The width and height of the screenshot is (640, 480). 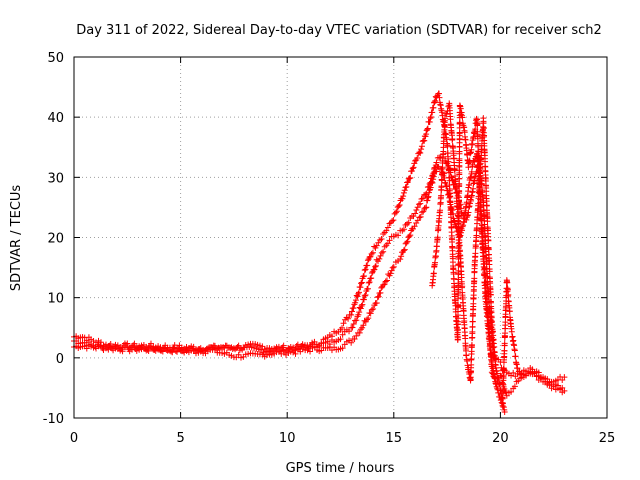 What do you see at coordinates (16, 238) in the screenshot?
I see `y-axis-label: SDTVAR / TECUs` at bounding box center [16, 238].